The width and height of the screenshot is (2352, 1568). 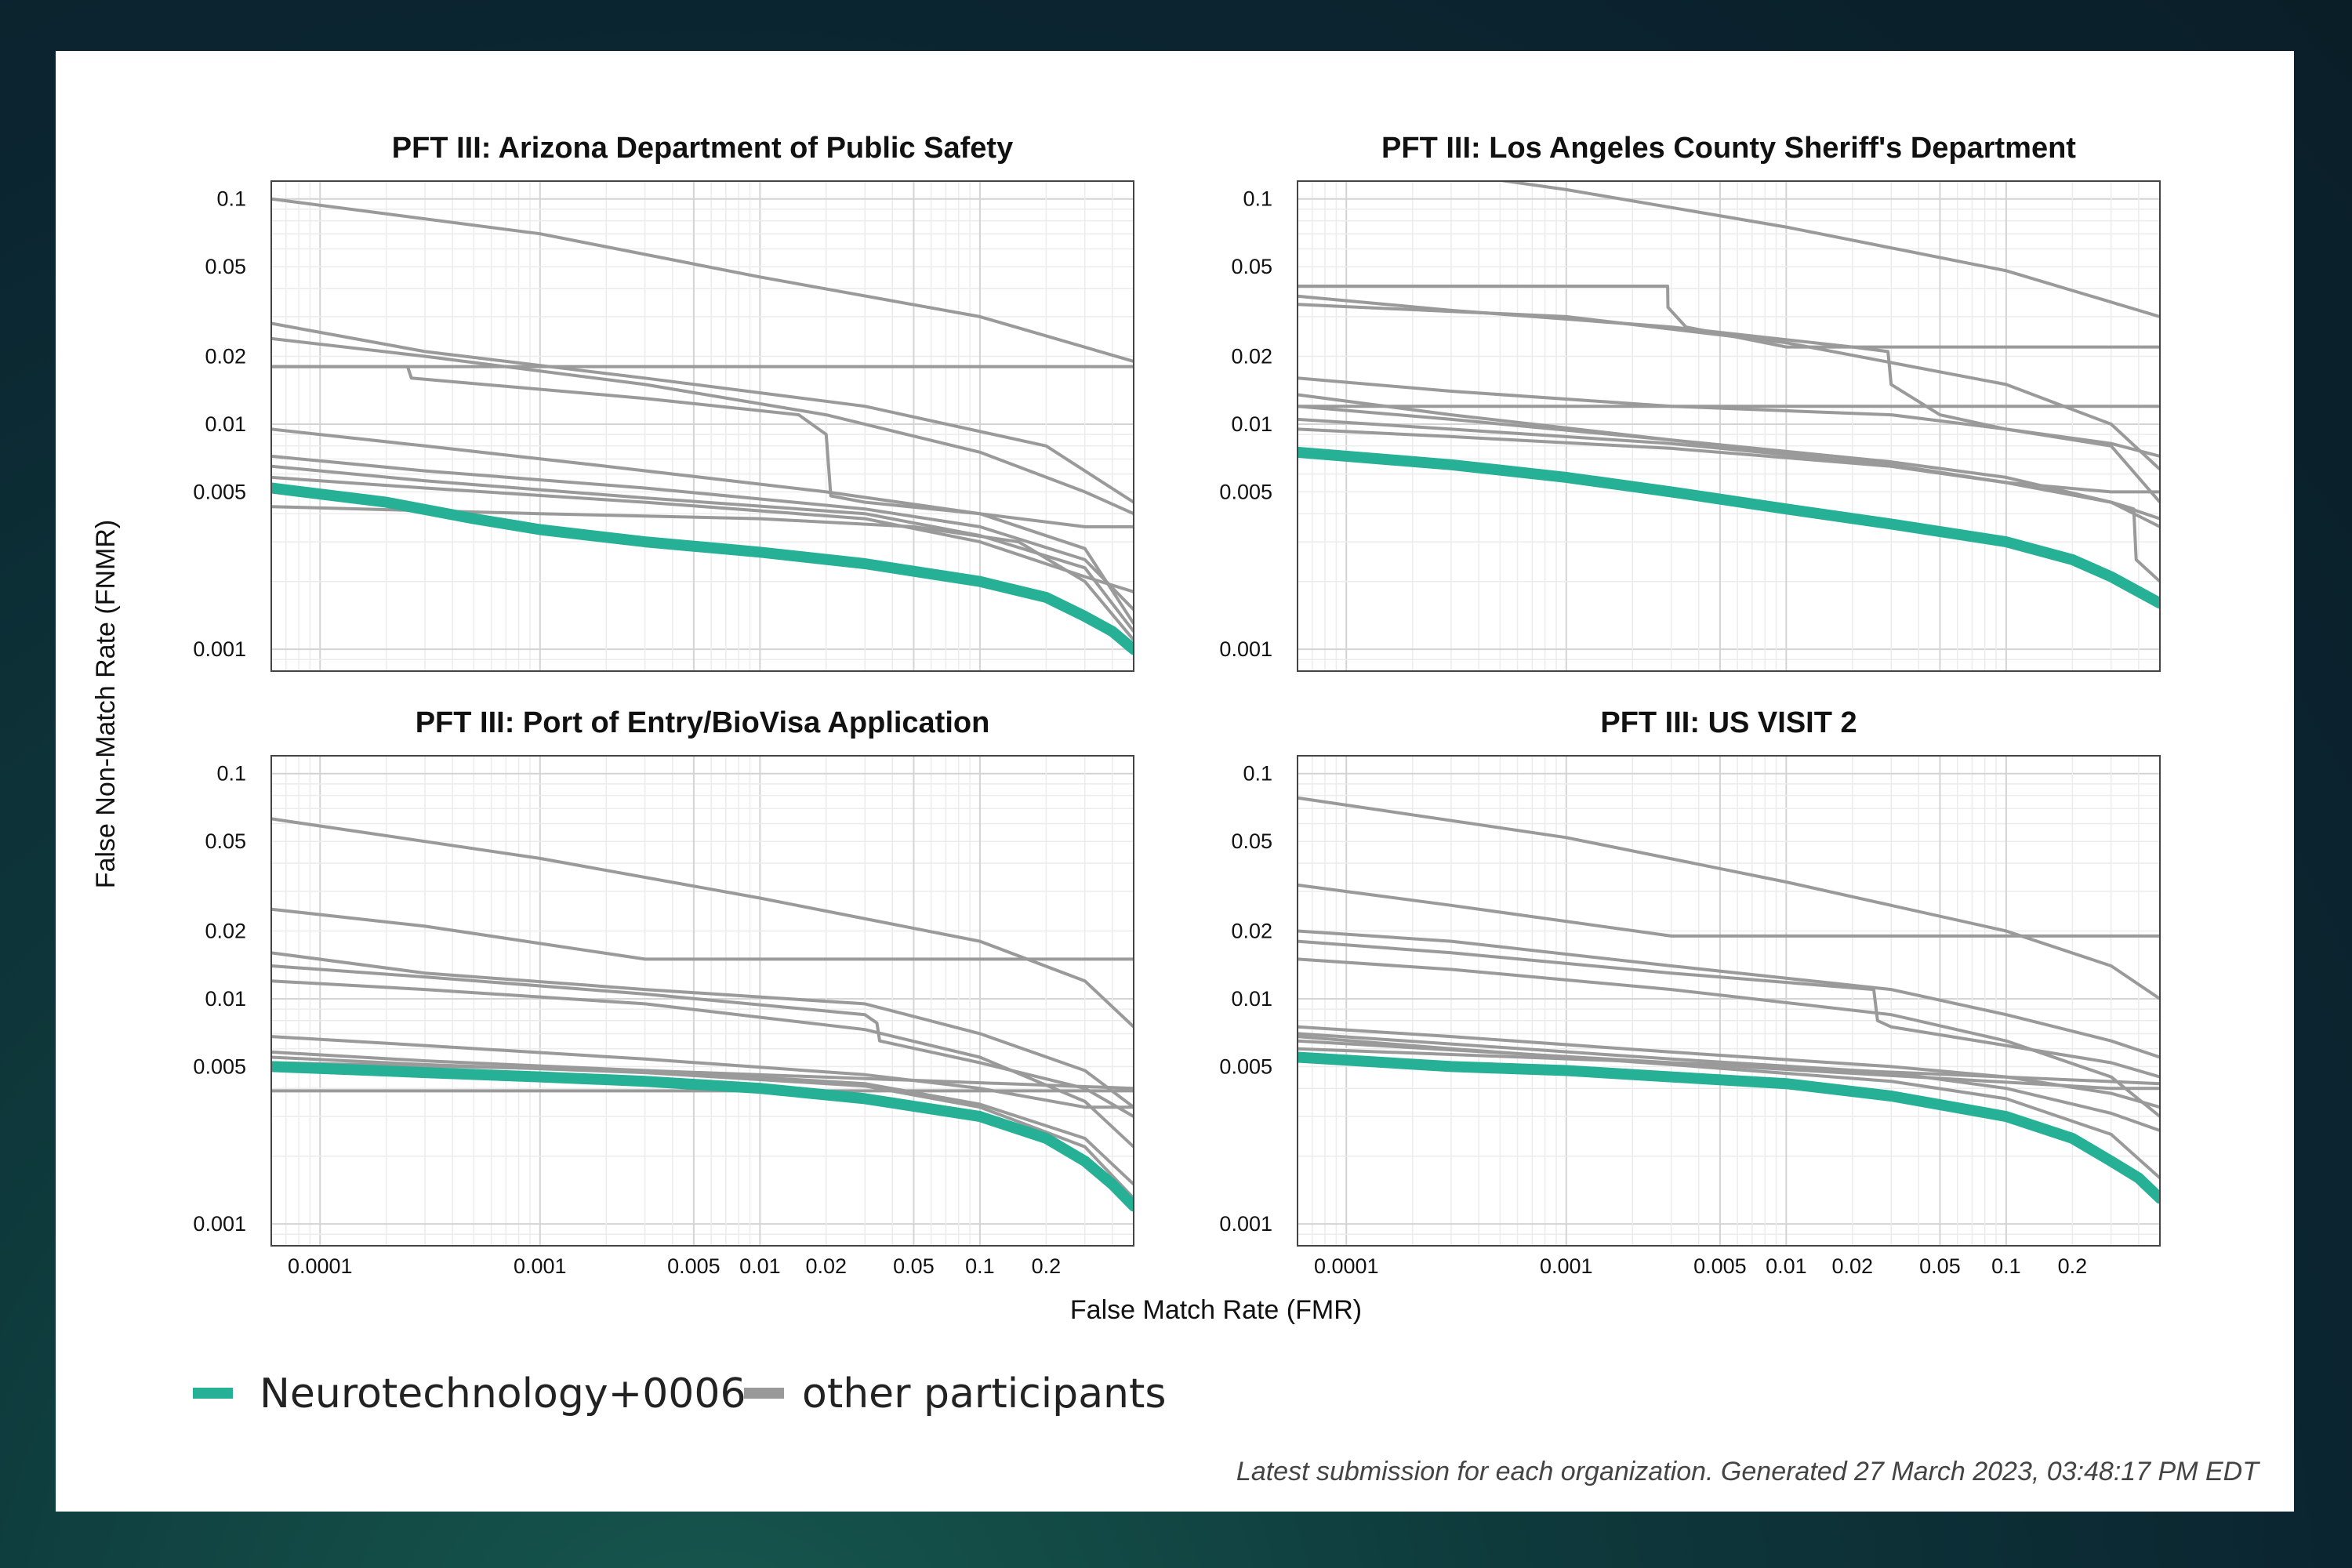 I want to click on panel-title: PFT III: US VISIT 2, so click(x=1729, y=722).